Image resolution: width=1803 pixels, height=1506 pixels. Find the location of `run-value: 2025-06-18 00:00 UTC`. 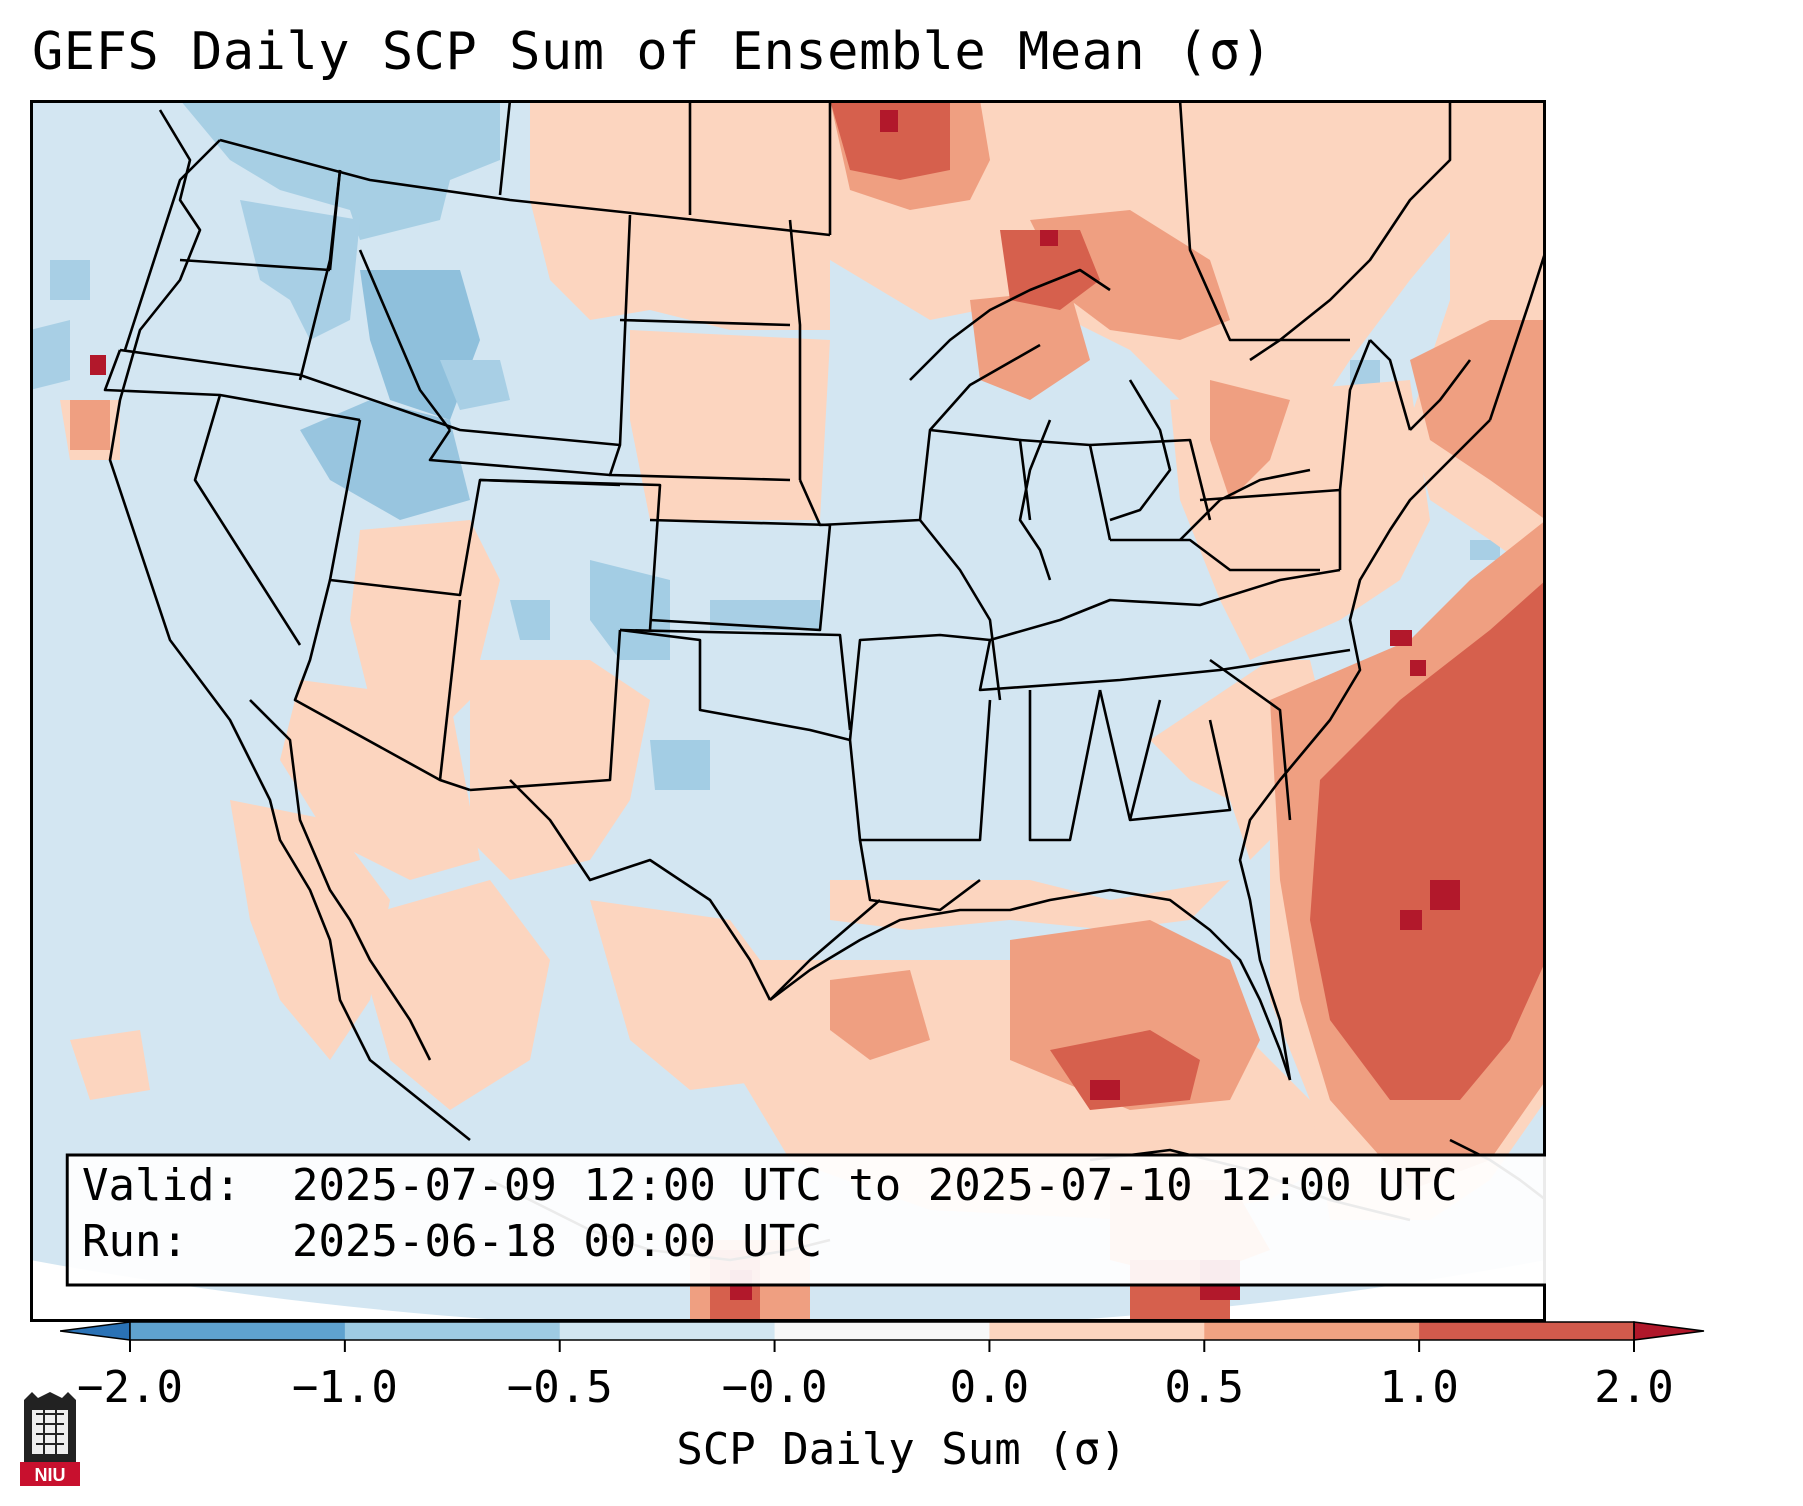

run-value: 2025-06-18 00:00 UTC is located at coordinates (557, 1241).